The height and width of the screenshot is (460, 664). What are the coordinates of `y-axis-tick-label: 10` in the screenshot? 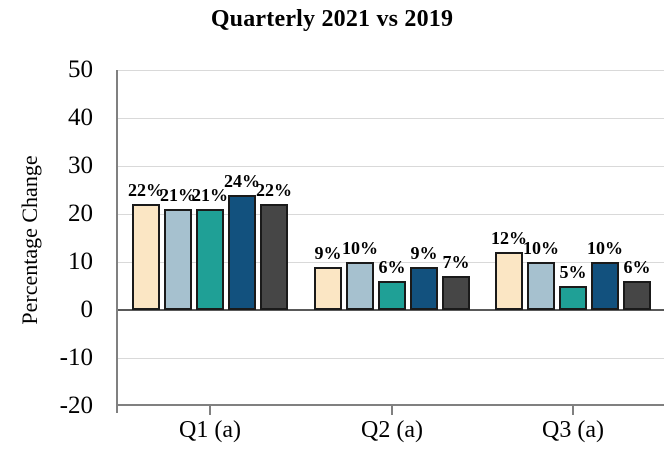 It's located at (80, 261).